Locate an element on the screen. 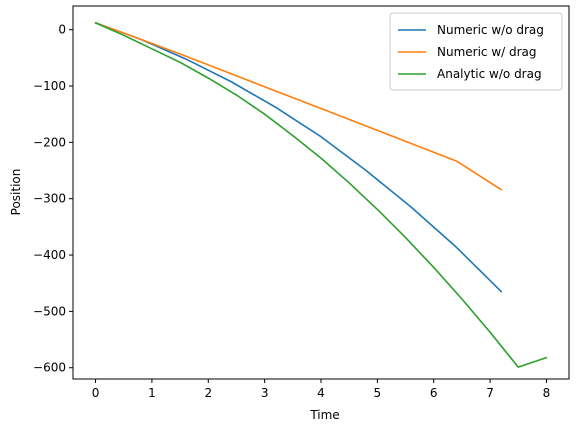 This screenshot has height=432, width=583. x-tick-label: 4 is located at coordinates (321, 393).